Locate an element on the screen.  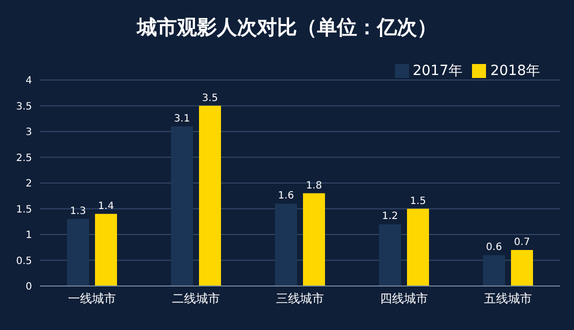
data-label: 3.1 is located at coordinates (182, 118).